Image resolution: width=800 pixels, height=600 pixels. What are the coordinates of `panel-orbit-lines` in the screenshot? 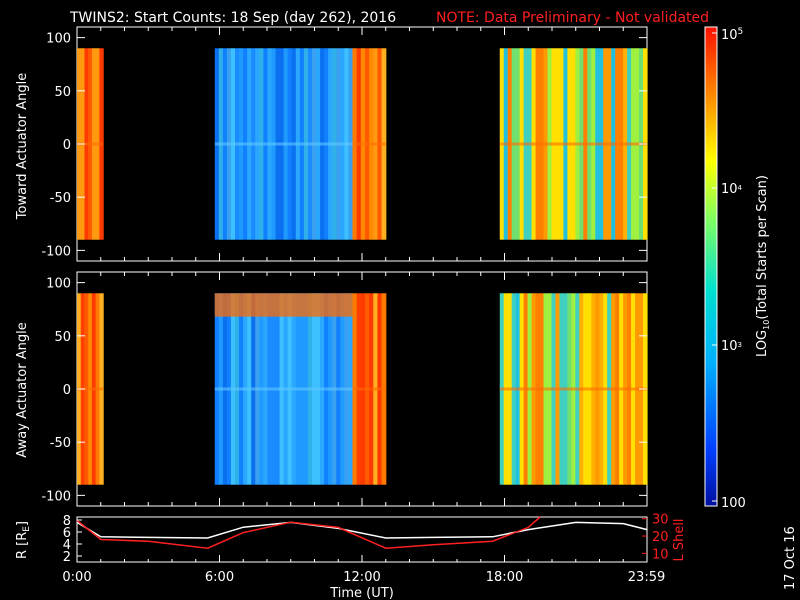 It's located at (362, 532).